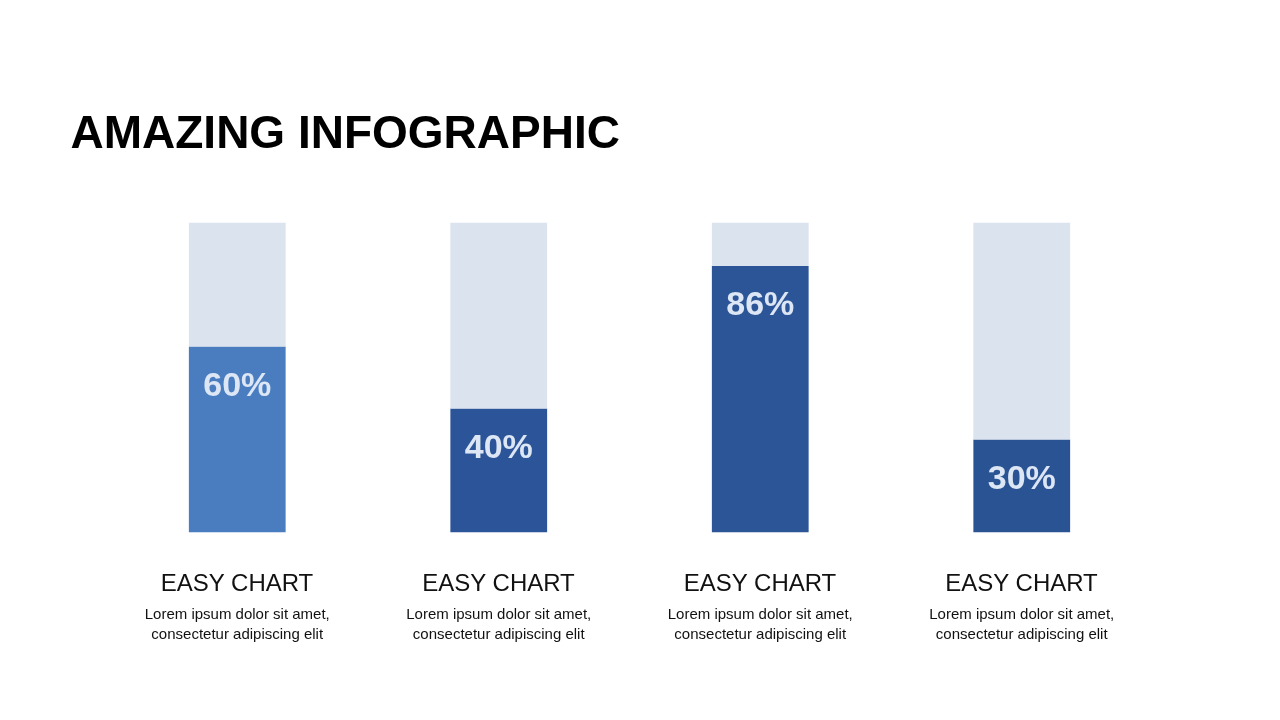 Image resolution: width=1280 pixels, height=720 pixels. I want to click on chart-title: AMAZING INFOGRAPHIC, so click(345, 131).